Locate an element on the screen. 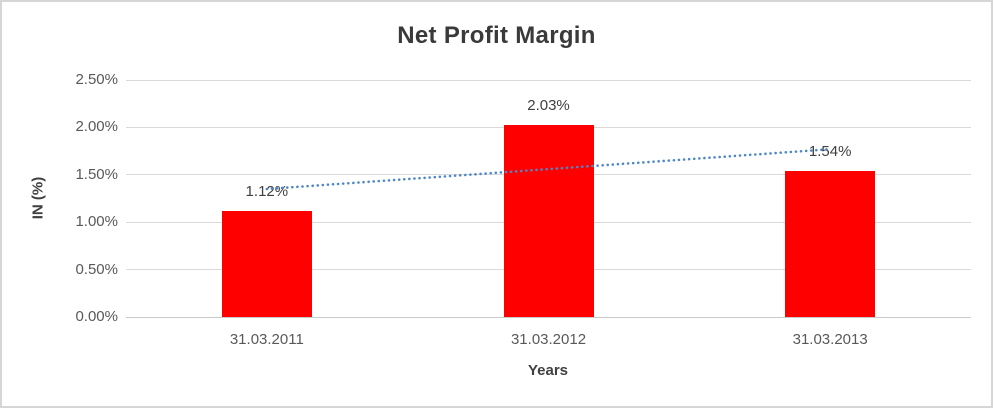 Image resolution: width=993 pixels, height=408 pixels. y-tick-label: 0.00% is located at coordinates (96, 316).